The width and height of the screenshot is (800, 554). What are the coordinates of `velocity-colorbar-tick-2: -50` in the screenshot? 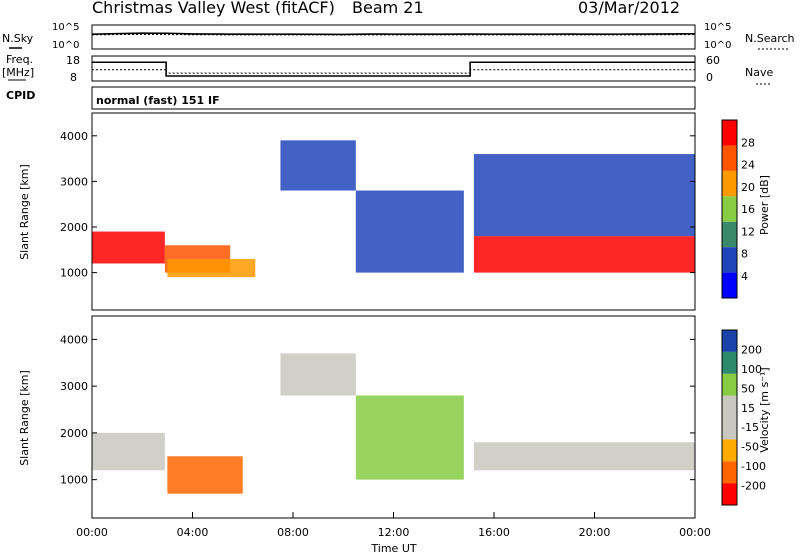 It's located at (750, 447).